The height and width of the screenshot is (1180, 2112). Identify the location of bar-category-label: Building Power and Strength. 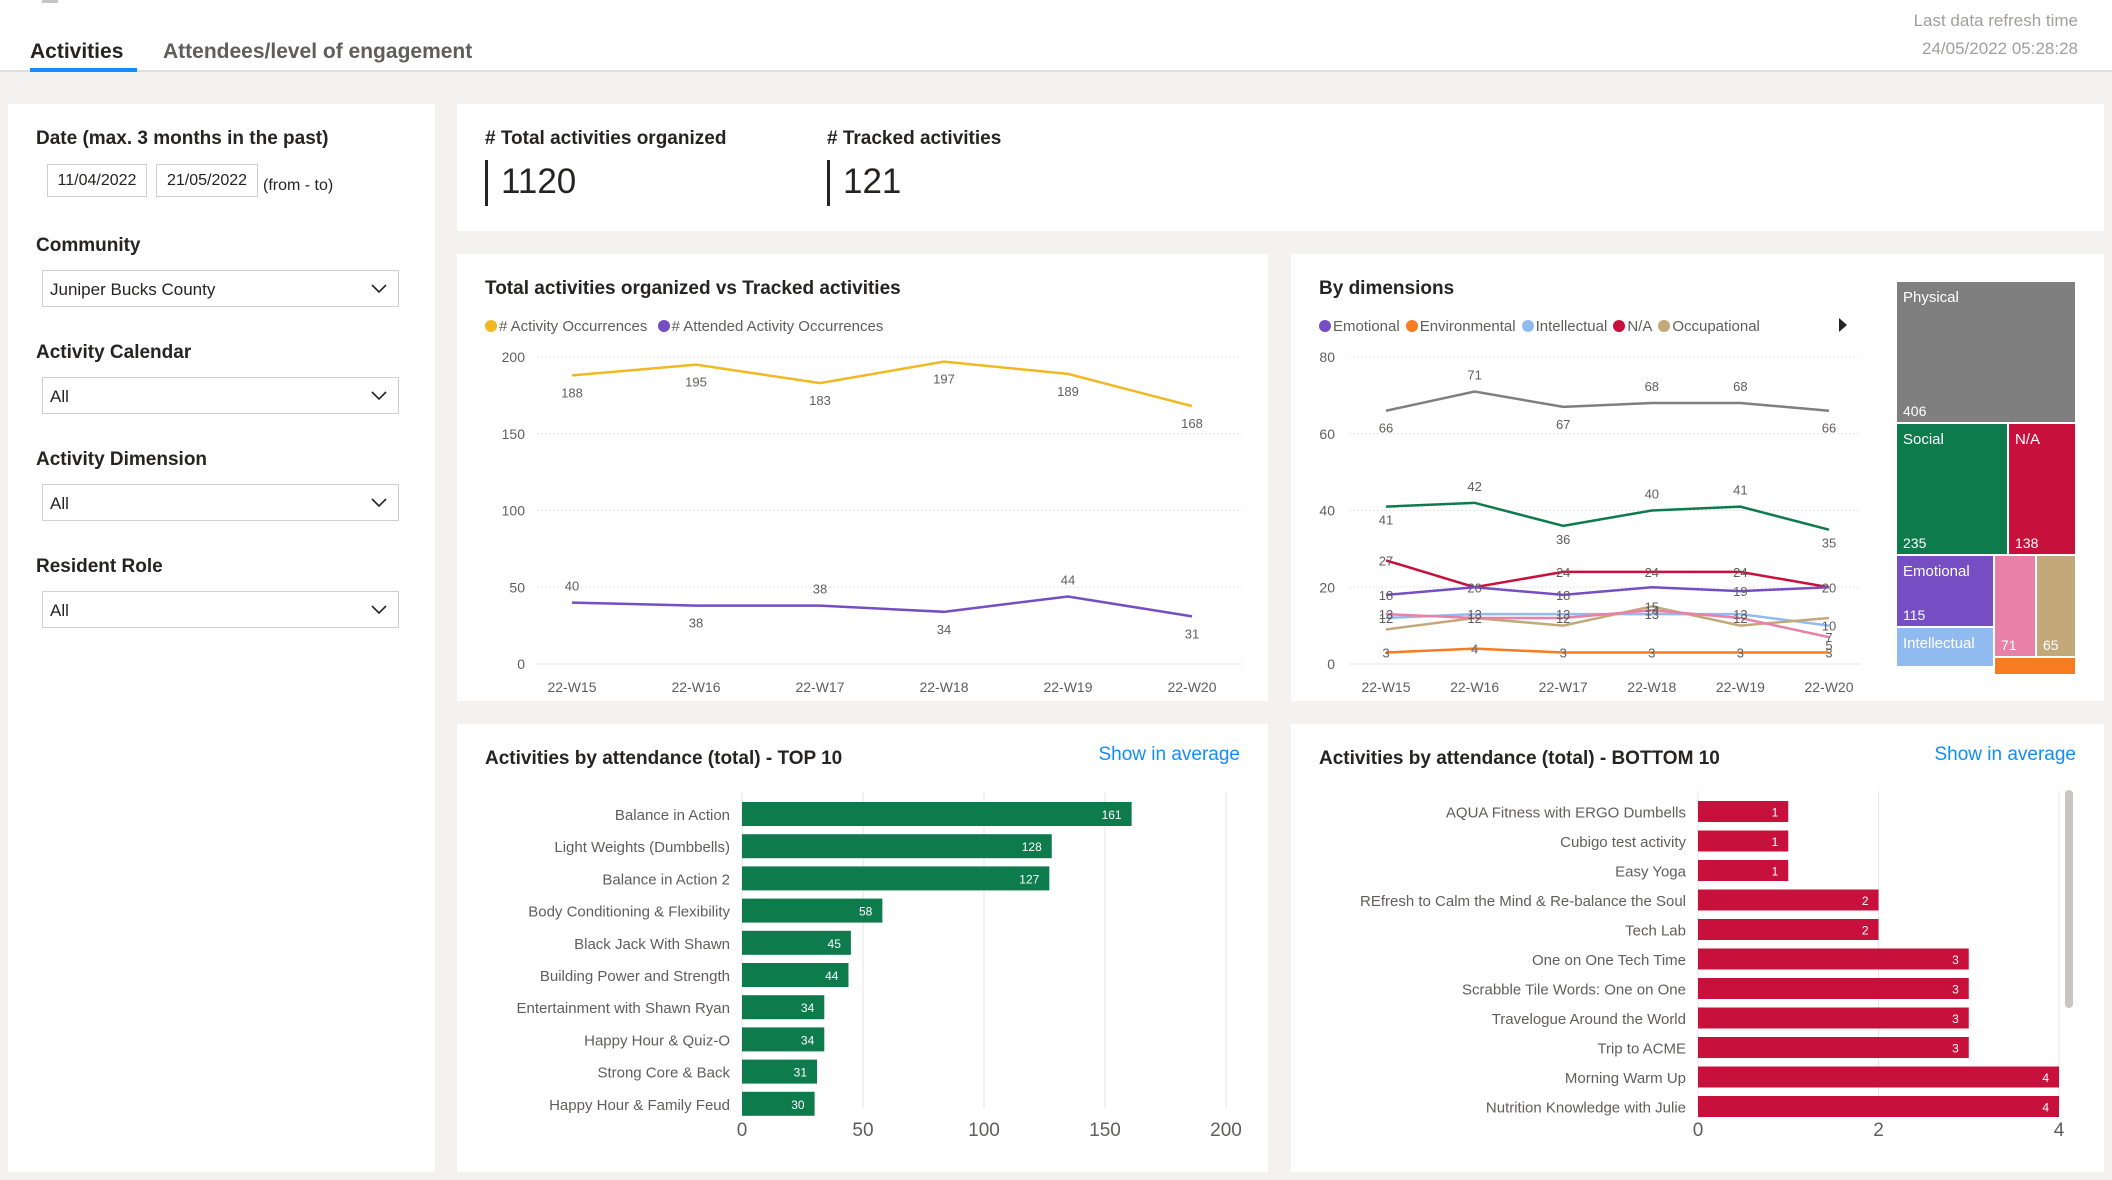
(635, 976).